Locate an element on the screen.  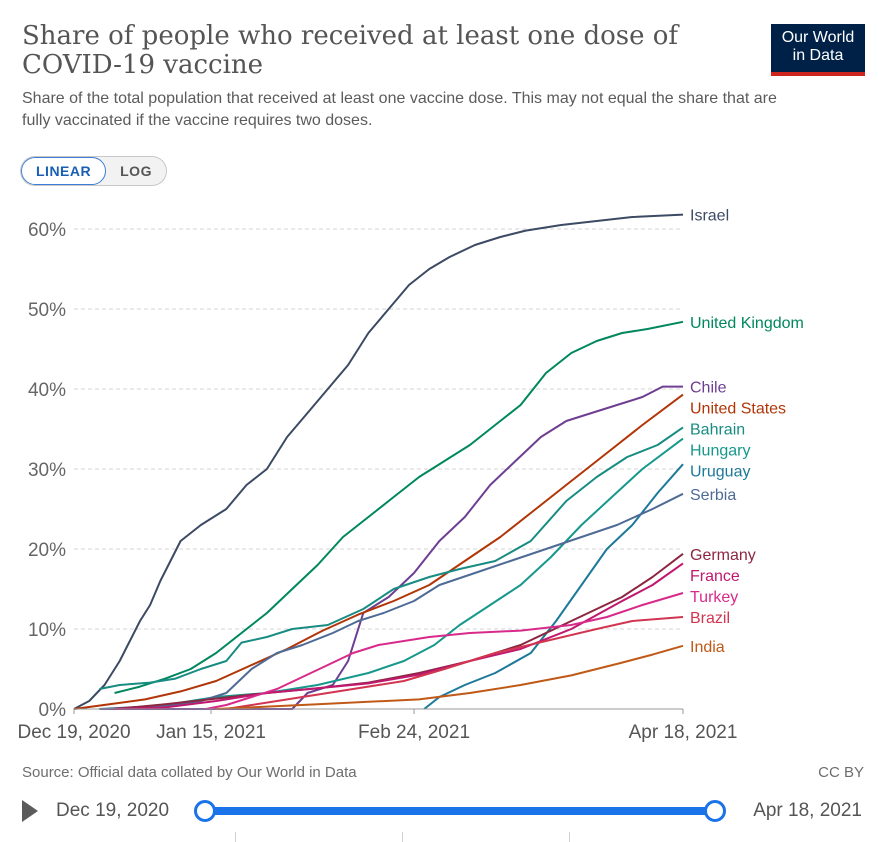
y-tick-label: 10% is located at coordinates (47, 630).